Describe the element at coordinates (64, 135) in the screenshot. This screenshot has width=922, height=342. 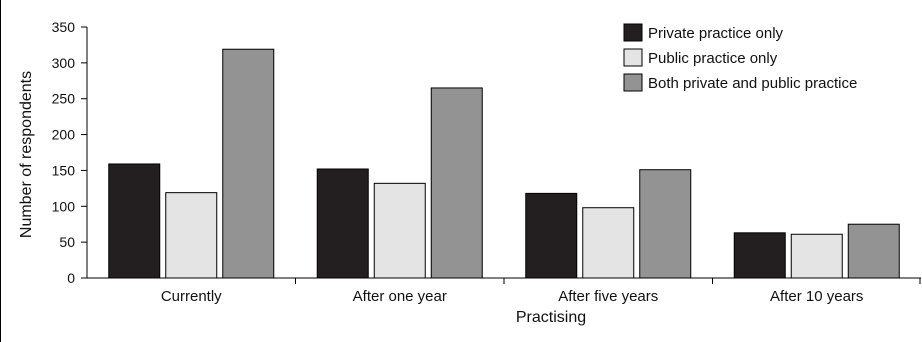
I see `y-tick-label: 200` at that location.